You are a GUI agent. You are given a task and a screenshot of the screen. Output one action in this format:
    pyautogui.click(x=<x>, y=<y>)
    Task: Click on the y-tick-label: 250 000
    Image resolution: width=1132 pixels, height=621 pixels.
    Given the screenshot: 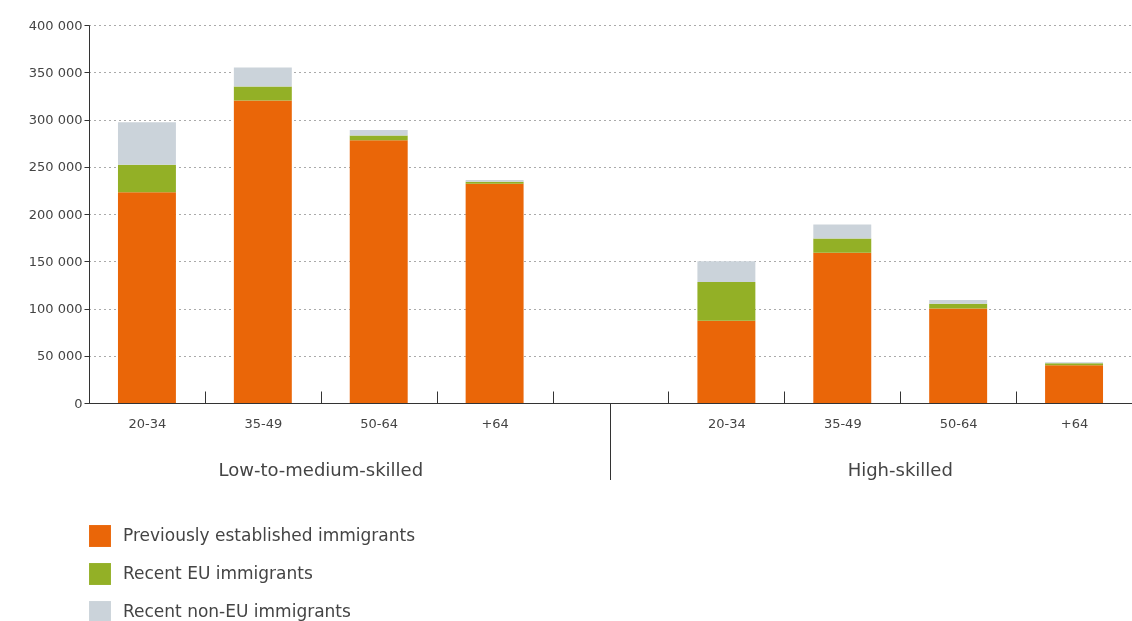 What is the action you would take?
    pyautogui.click(x=55, y=167)
    